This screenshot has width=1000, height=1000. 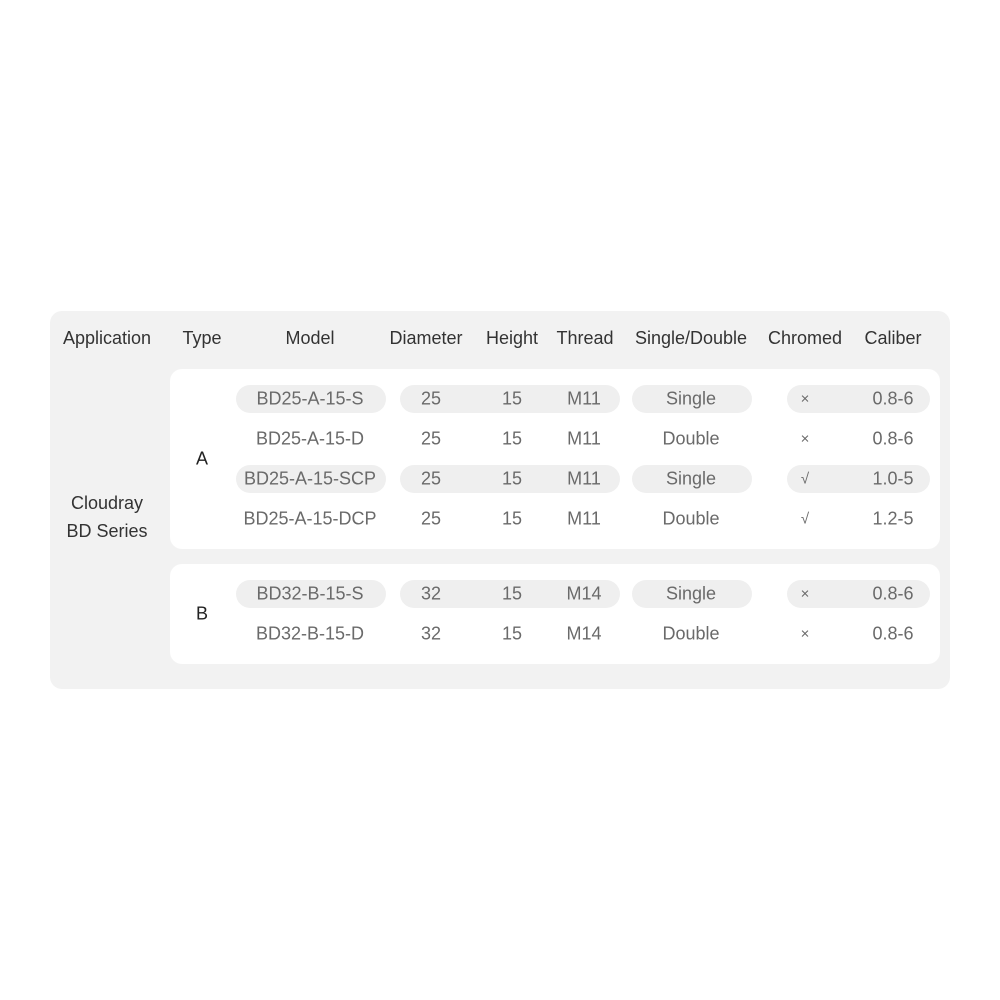 I want to click on application-line1: Cloudray, so click(x=107, y=503).